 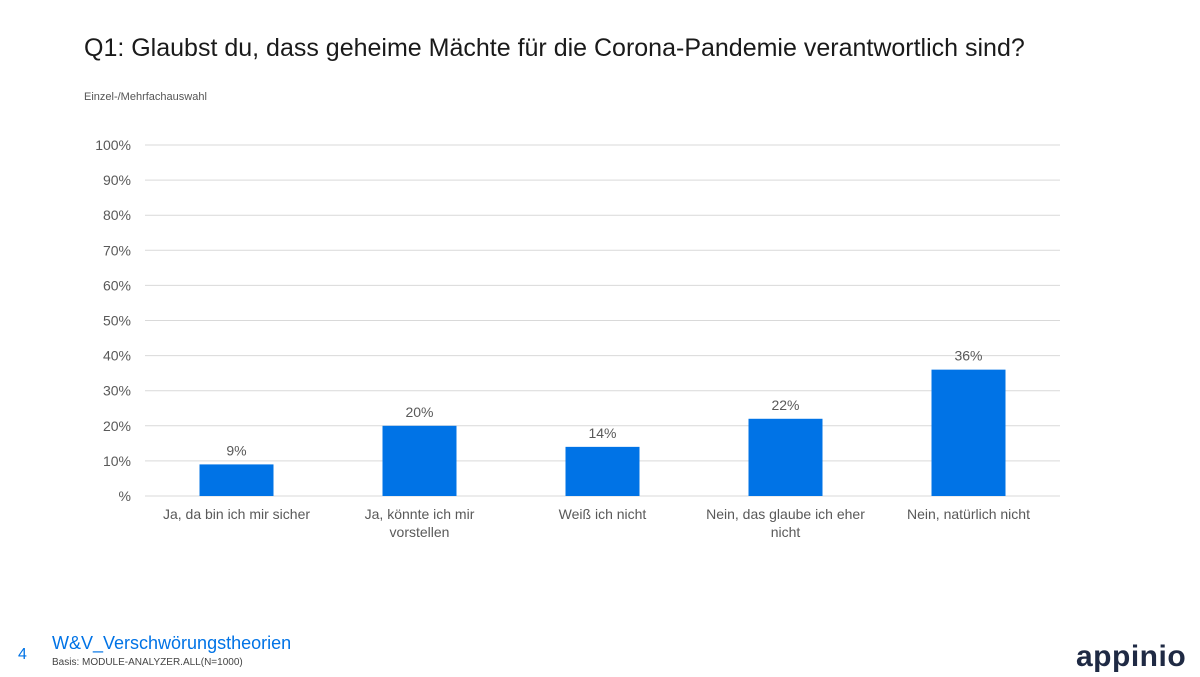 What do you see at coordinates (145, 97) in the screenshot?
I see `chart-subtitle: Einzel-/Mehrfachauswahl` at bounding box center [145, 97].